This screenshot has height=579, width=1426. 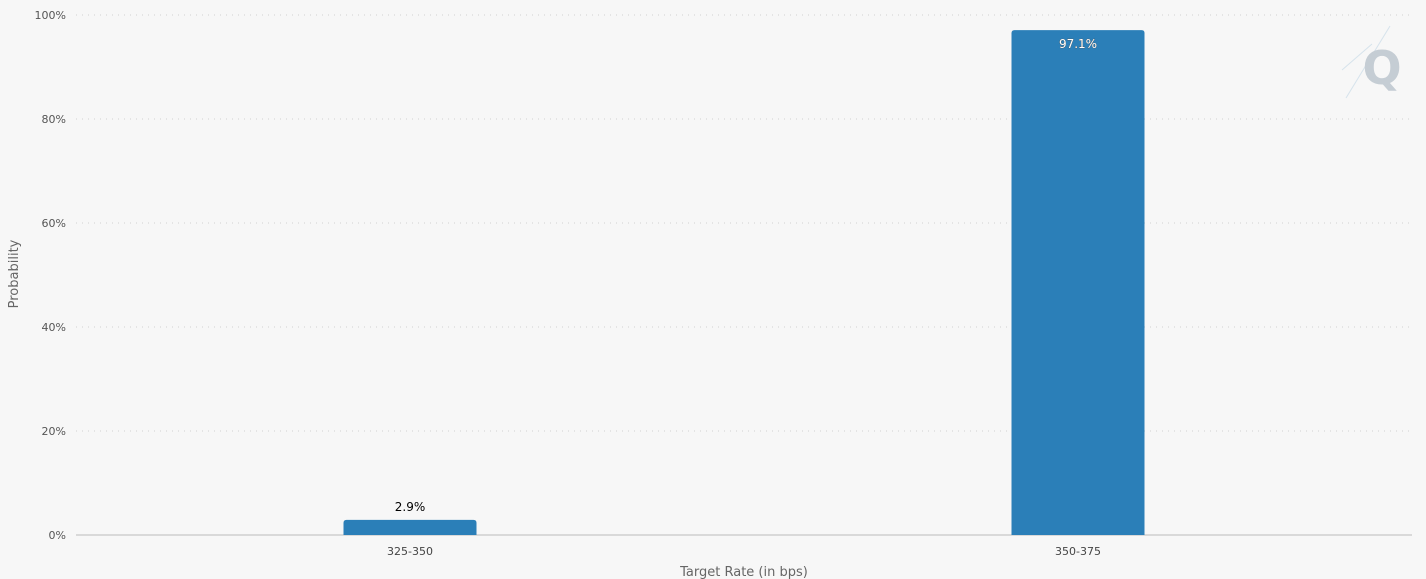 I want to click on watermark-logo: Q, so click(x=1371, y=62).